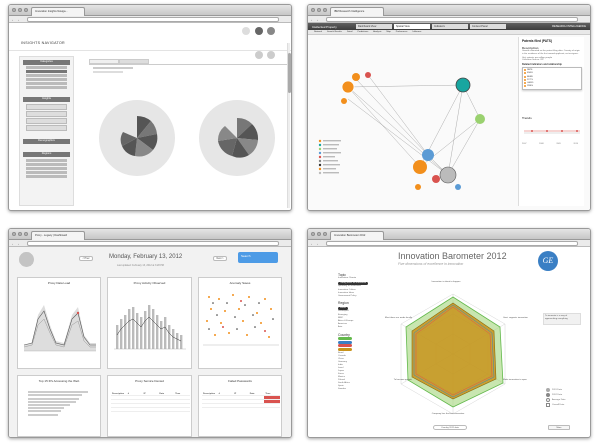 The width and height of the screenshot is (598, 444). I want to click on next-button: Next >, so click(220, 258).